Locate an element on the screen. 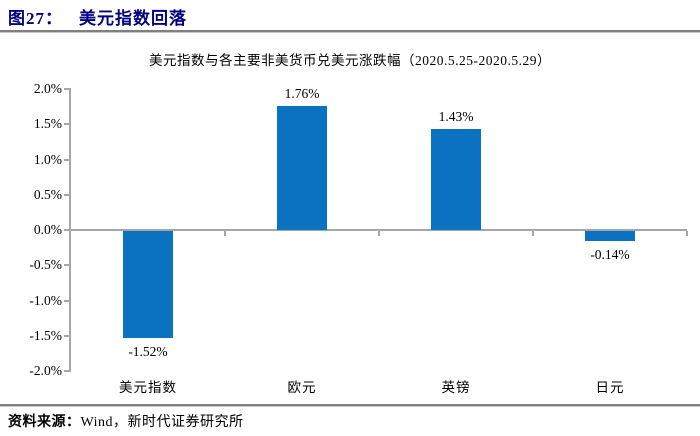  source-line: 资料来源：Wind，新时代证券研究所 is located at coordinates (126, 421).